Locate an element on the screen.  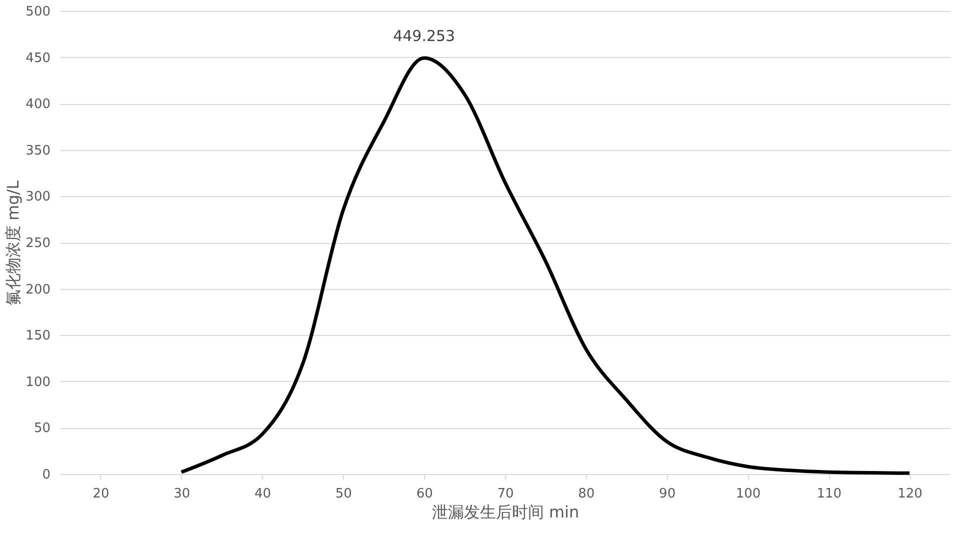
y-tick-label: 100 is located at coordinates (38, 382).